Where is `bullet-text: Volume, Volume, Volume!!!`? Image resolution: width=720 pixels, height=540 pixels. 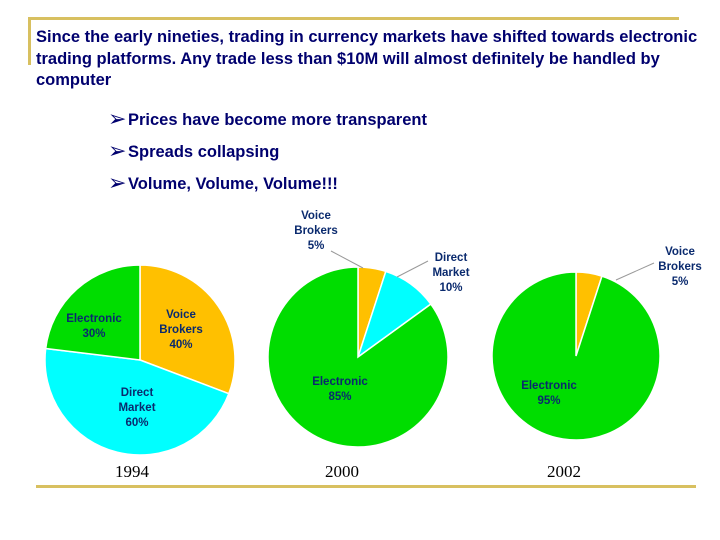 bullet-text: Volume, Volume, Volume!!! is located at coordinates (233, 184).